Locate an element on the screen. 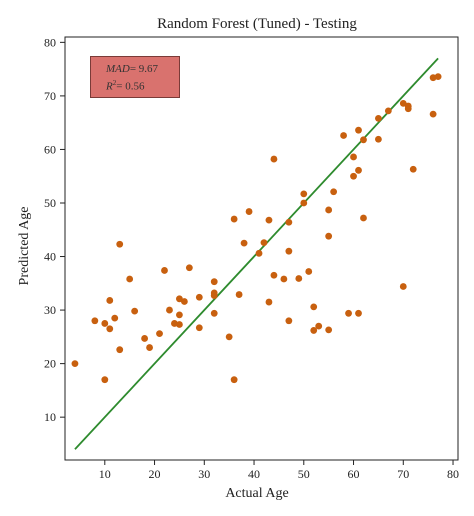 Image resolution: width=474 pixels, height=516 pixels. y-axis: 10 20 30 40 50 60 70 80 is located at coordinates (54, 229).